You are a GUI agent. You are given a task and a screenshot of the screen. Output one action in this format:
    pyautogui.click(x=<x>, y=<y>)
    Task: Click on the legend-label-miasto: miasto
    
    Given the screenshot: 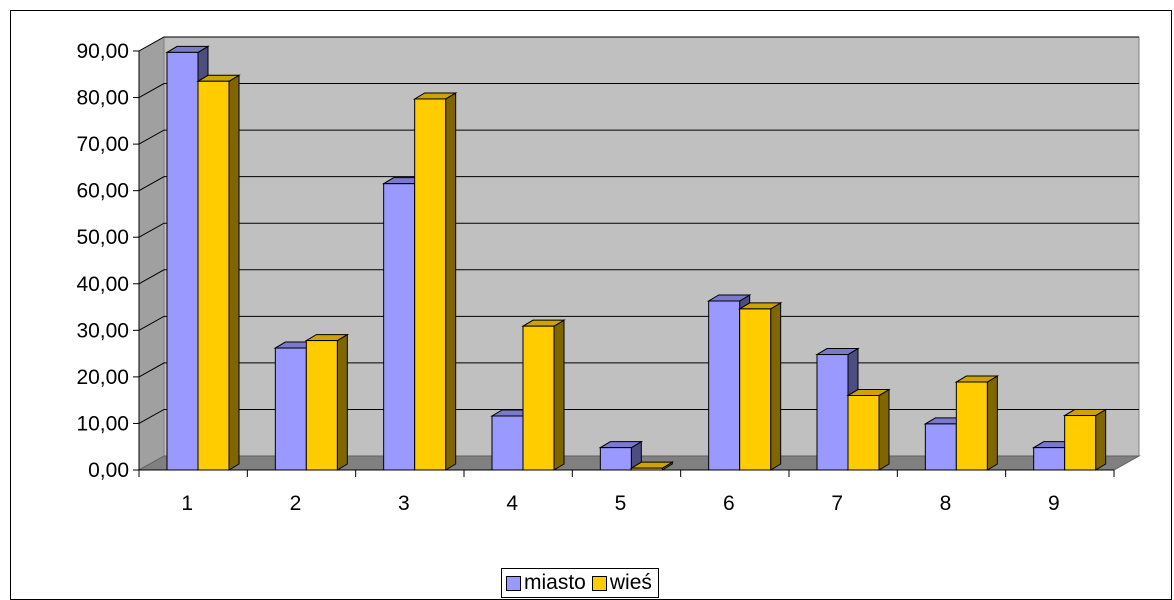 What is the action you would take?
    pyautogui.click(x=555, y=582)
    